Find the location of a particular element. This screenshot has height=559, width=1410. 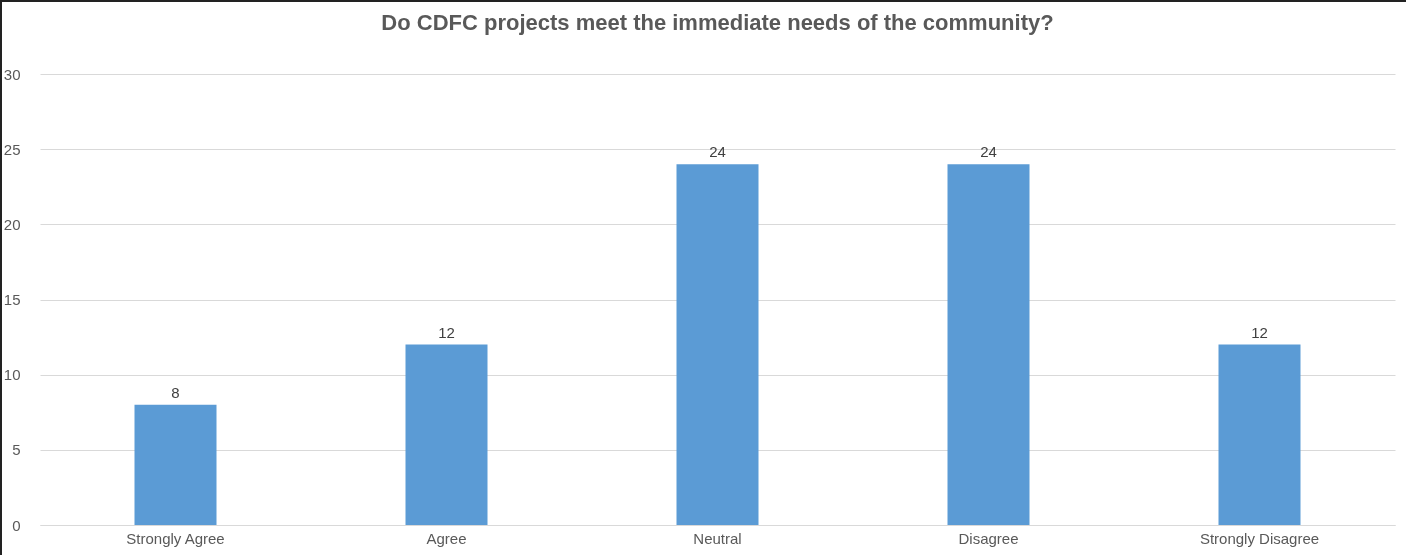

x-tick-label: Strongly Disagree is located at coordinates (1259, 538).